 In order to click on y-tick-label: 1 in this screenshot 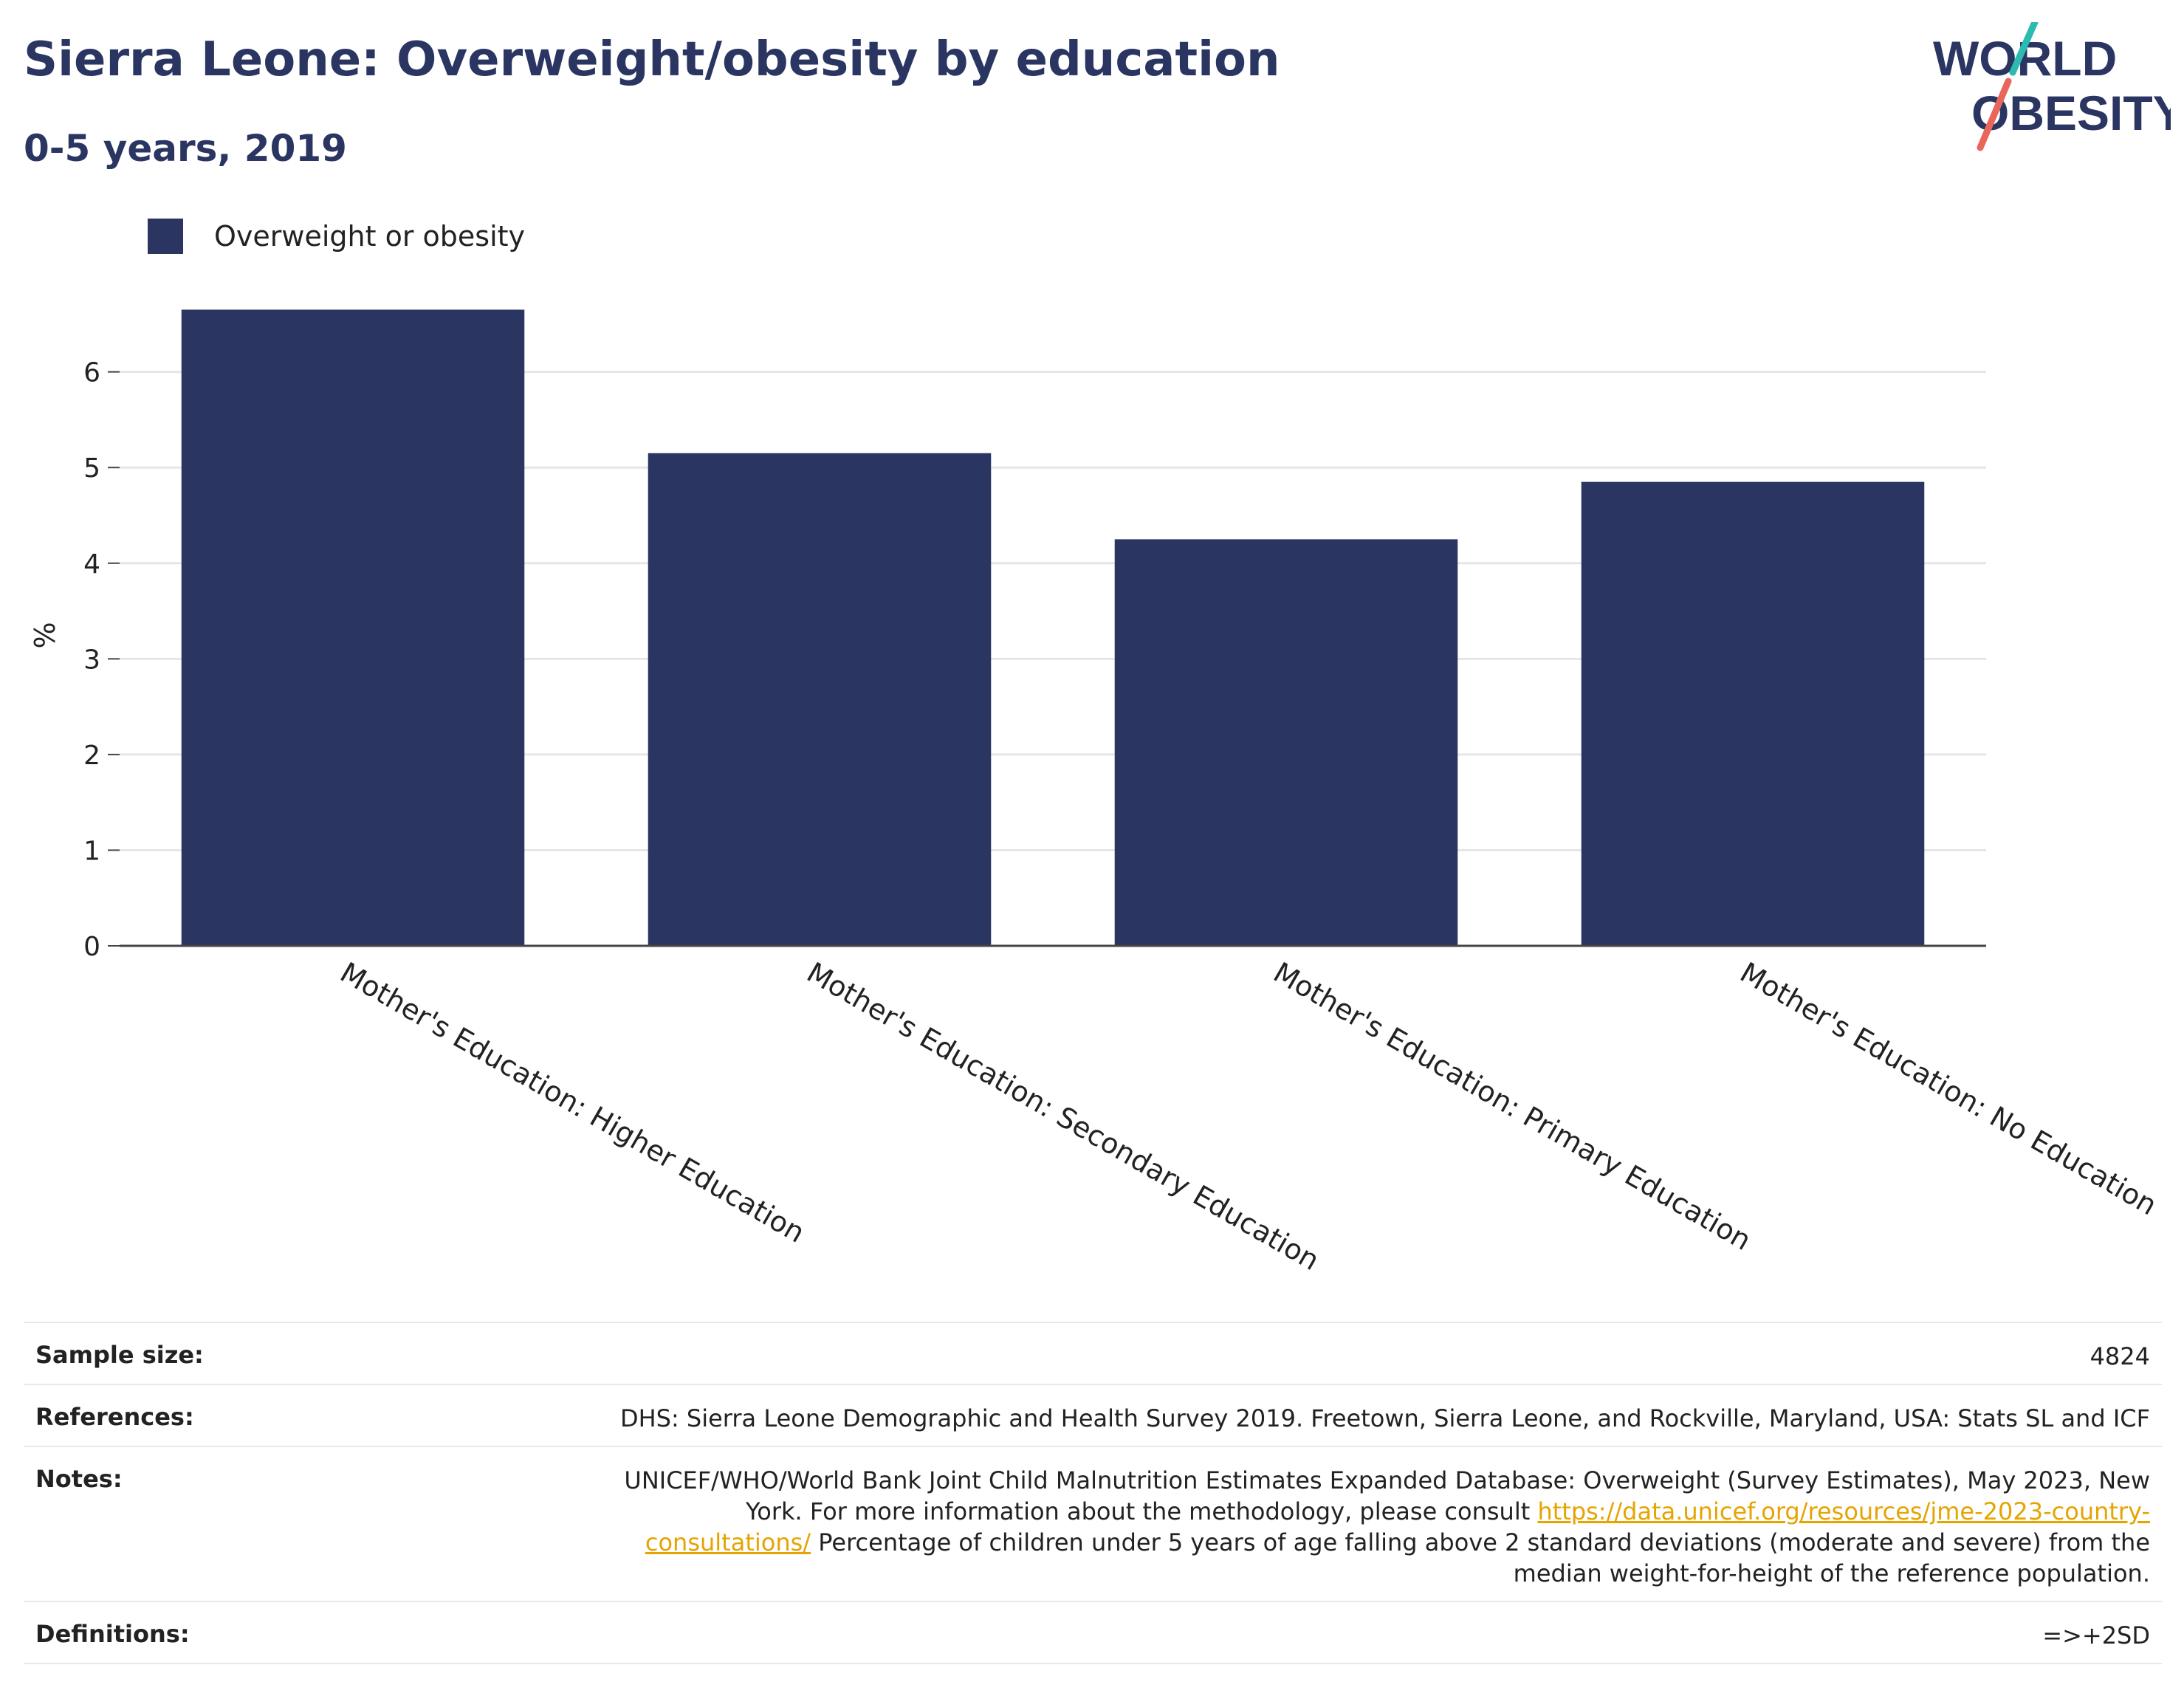, I will do `click(92, 851)`.